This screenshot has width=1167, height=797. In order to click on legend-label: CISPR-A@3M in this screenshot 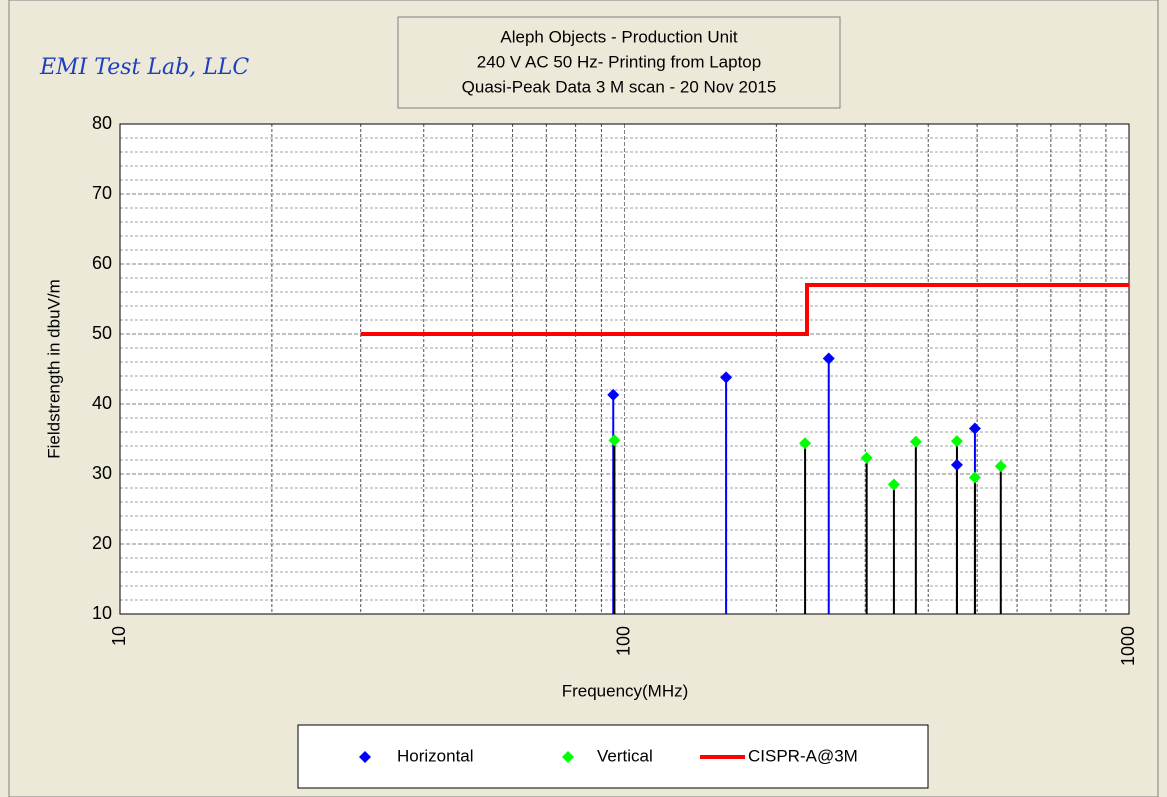, I will do `click(803, 755)`.